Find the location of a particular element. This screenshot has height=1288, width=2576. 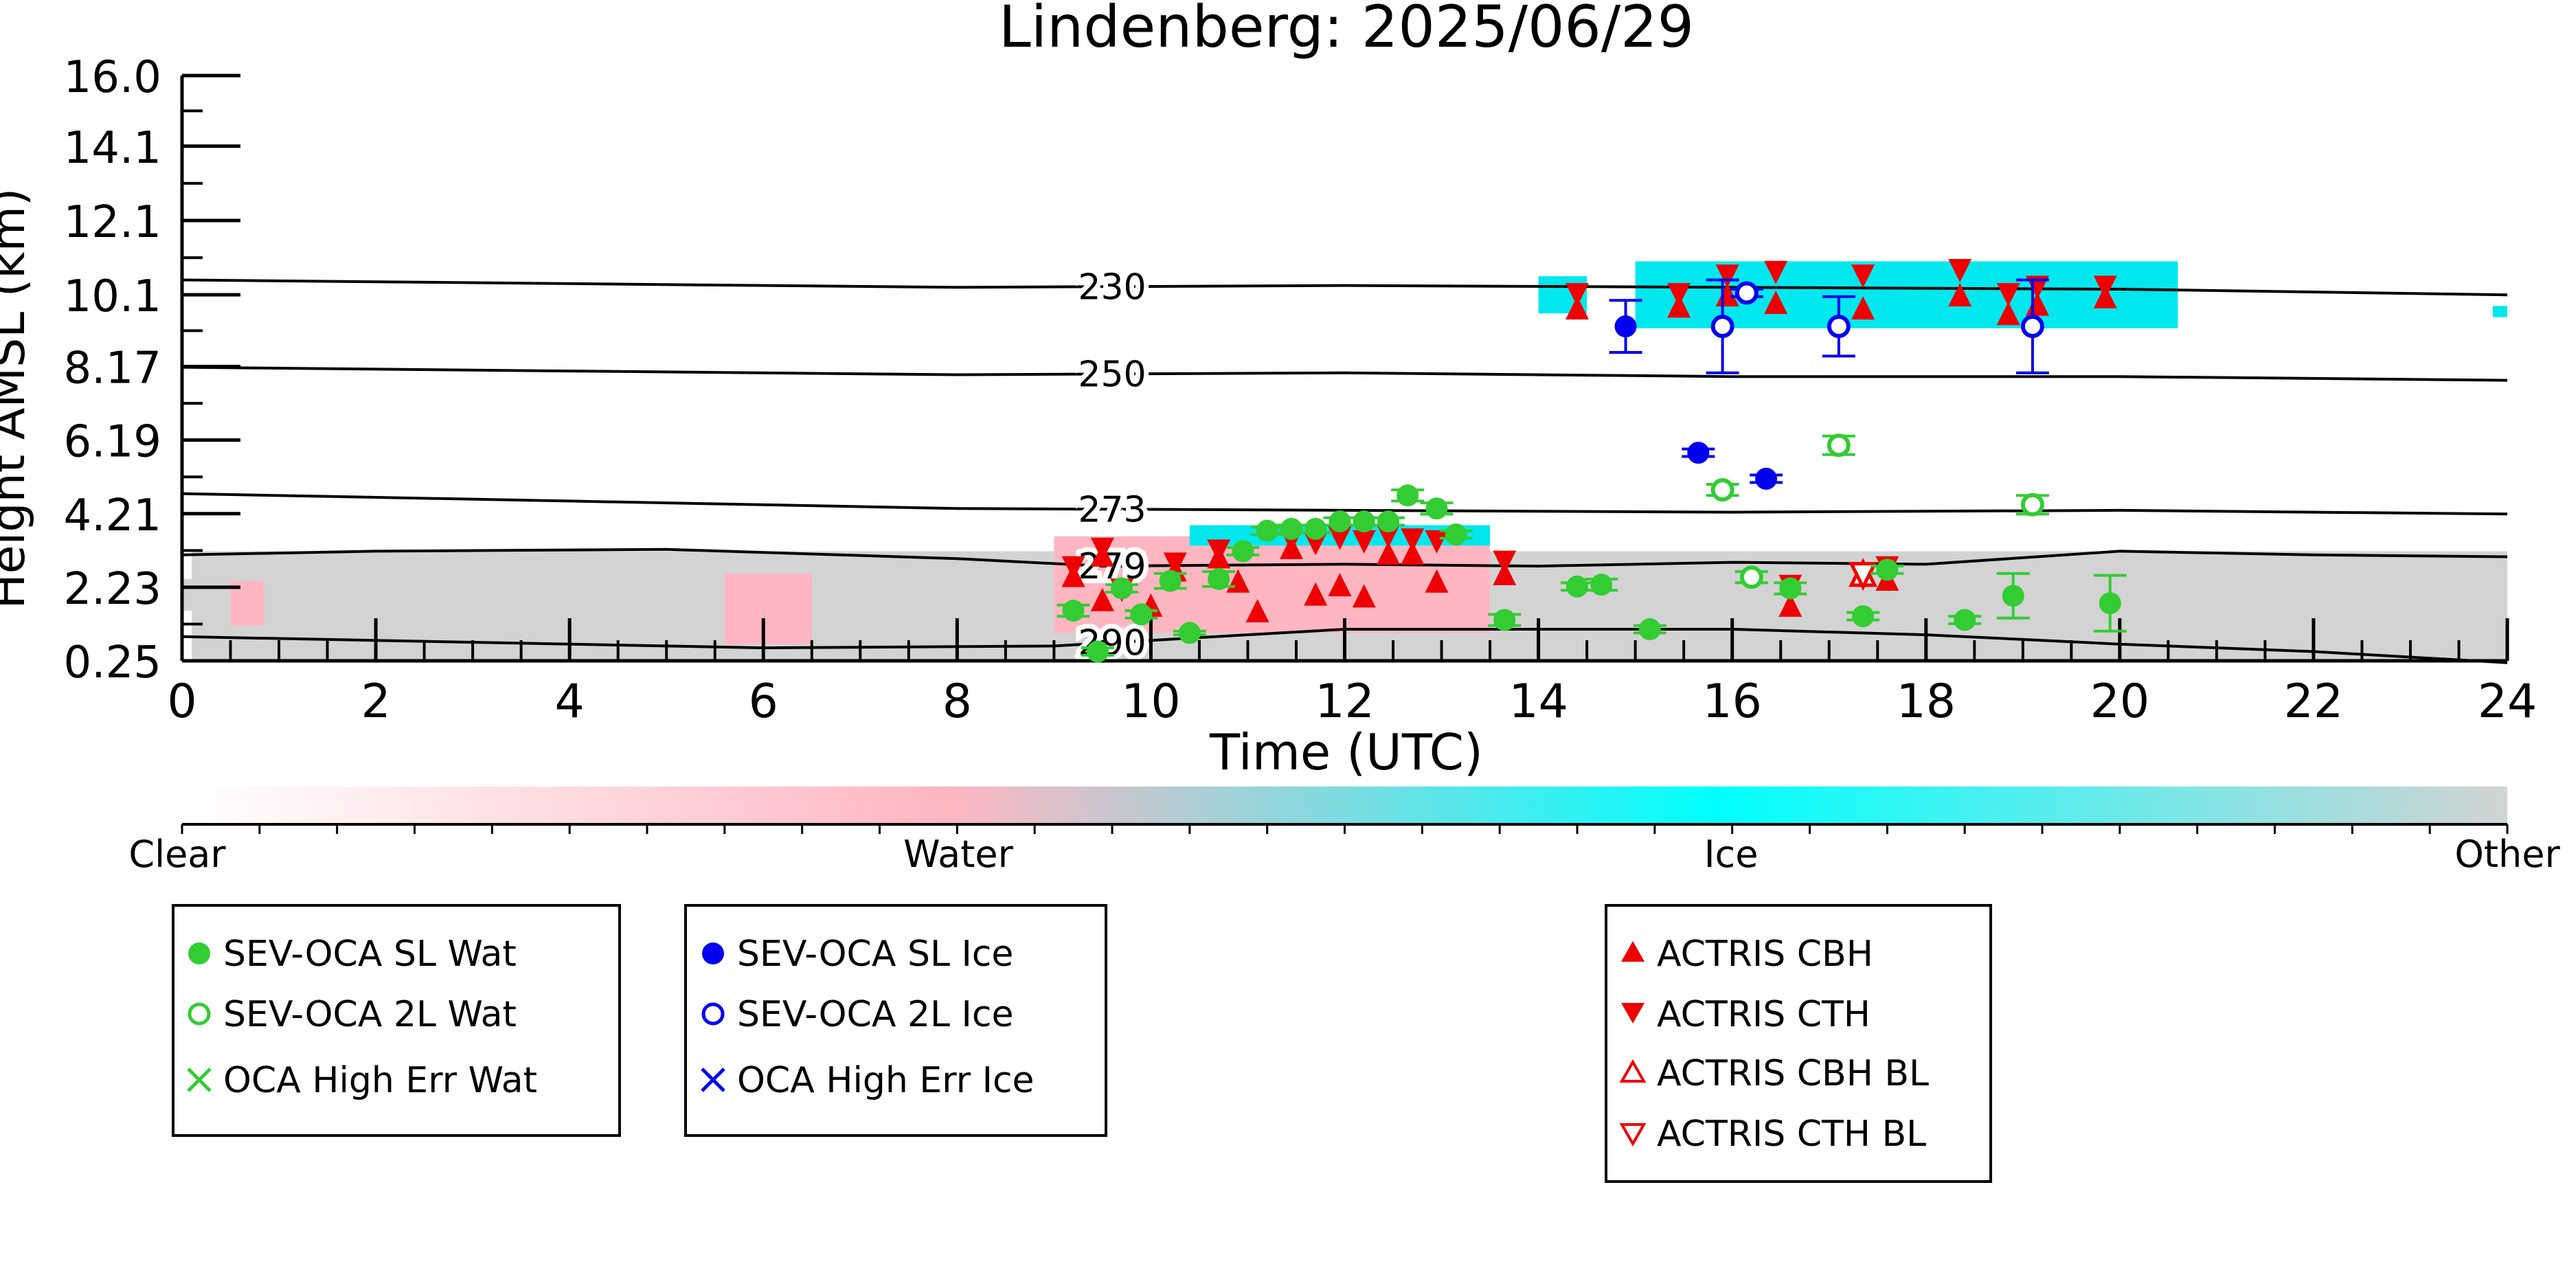

y-tick-label: 8.17 is located at coordinates (113, 368).